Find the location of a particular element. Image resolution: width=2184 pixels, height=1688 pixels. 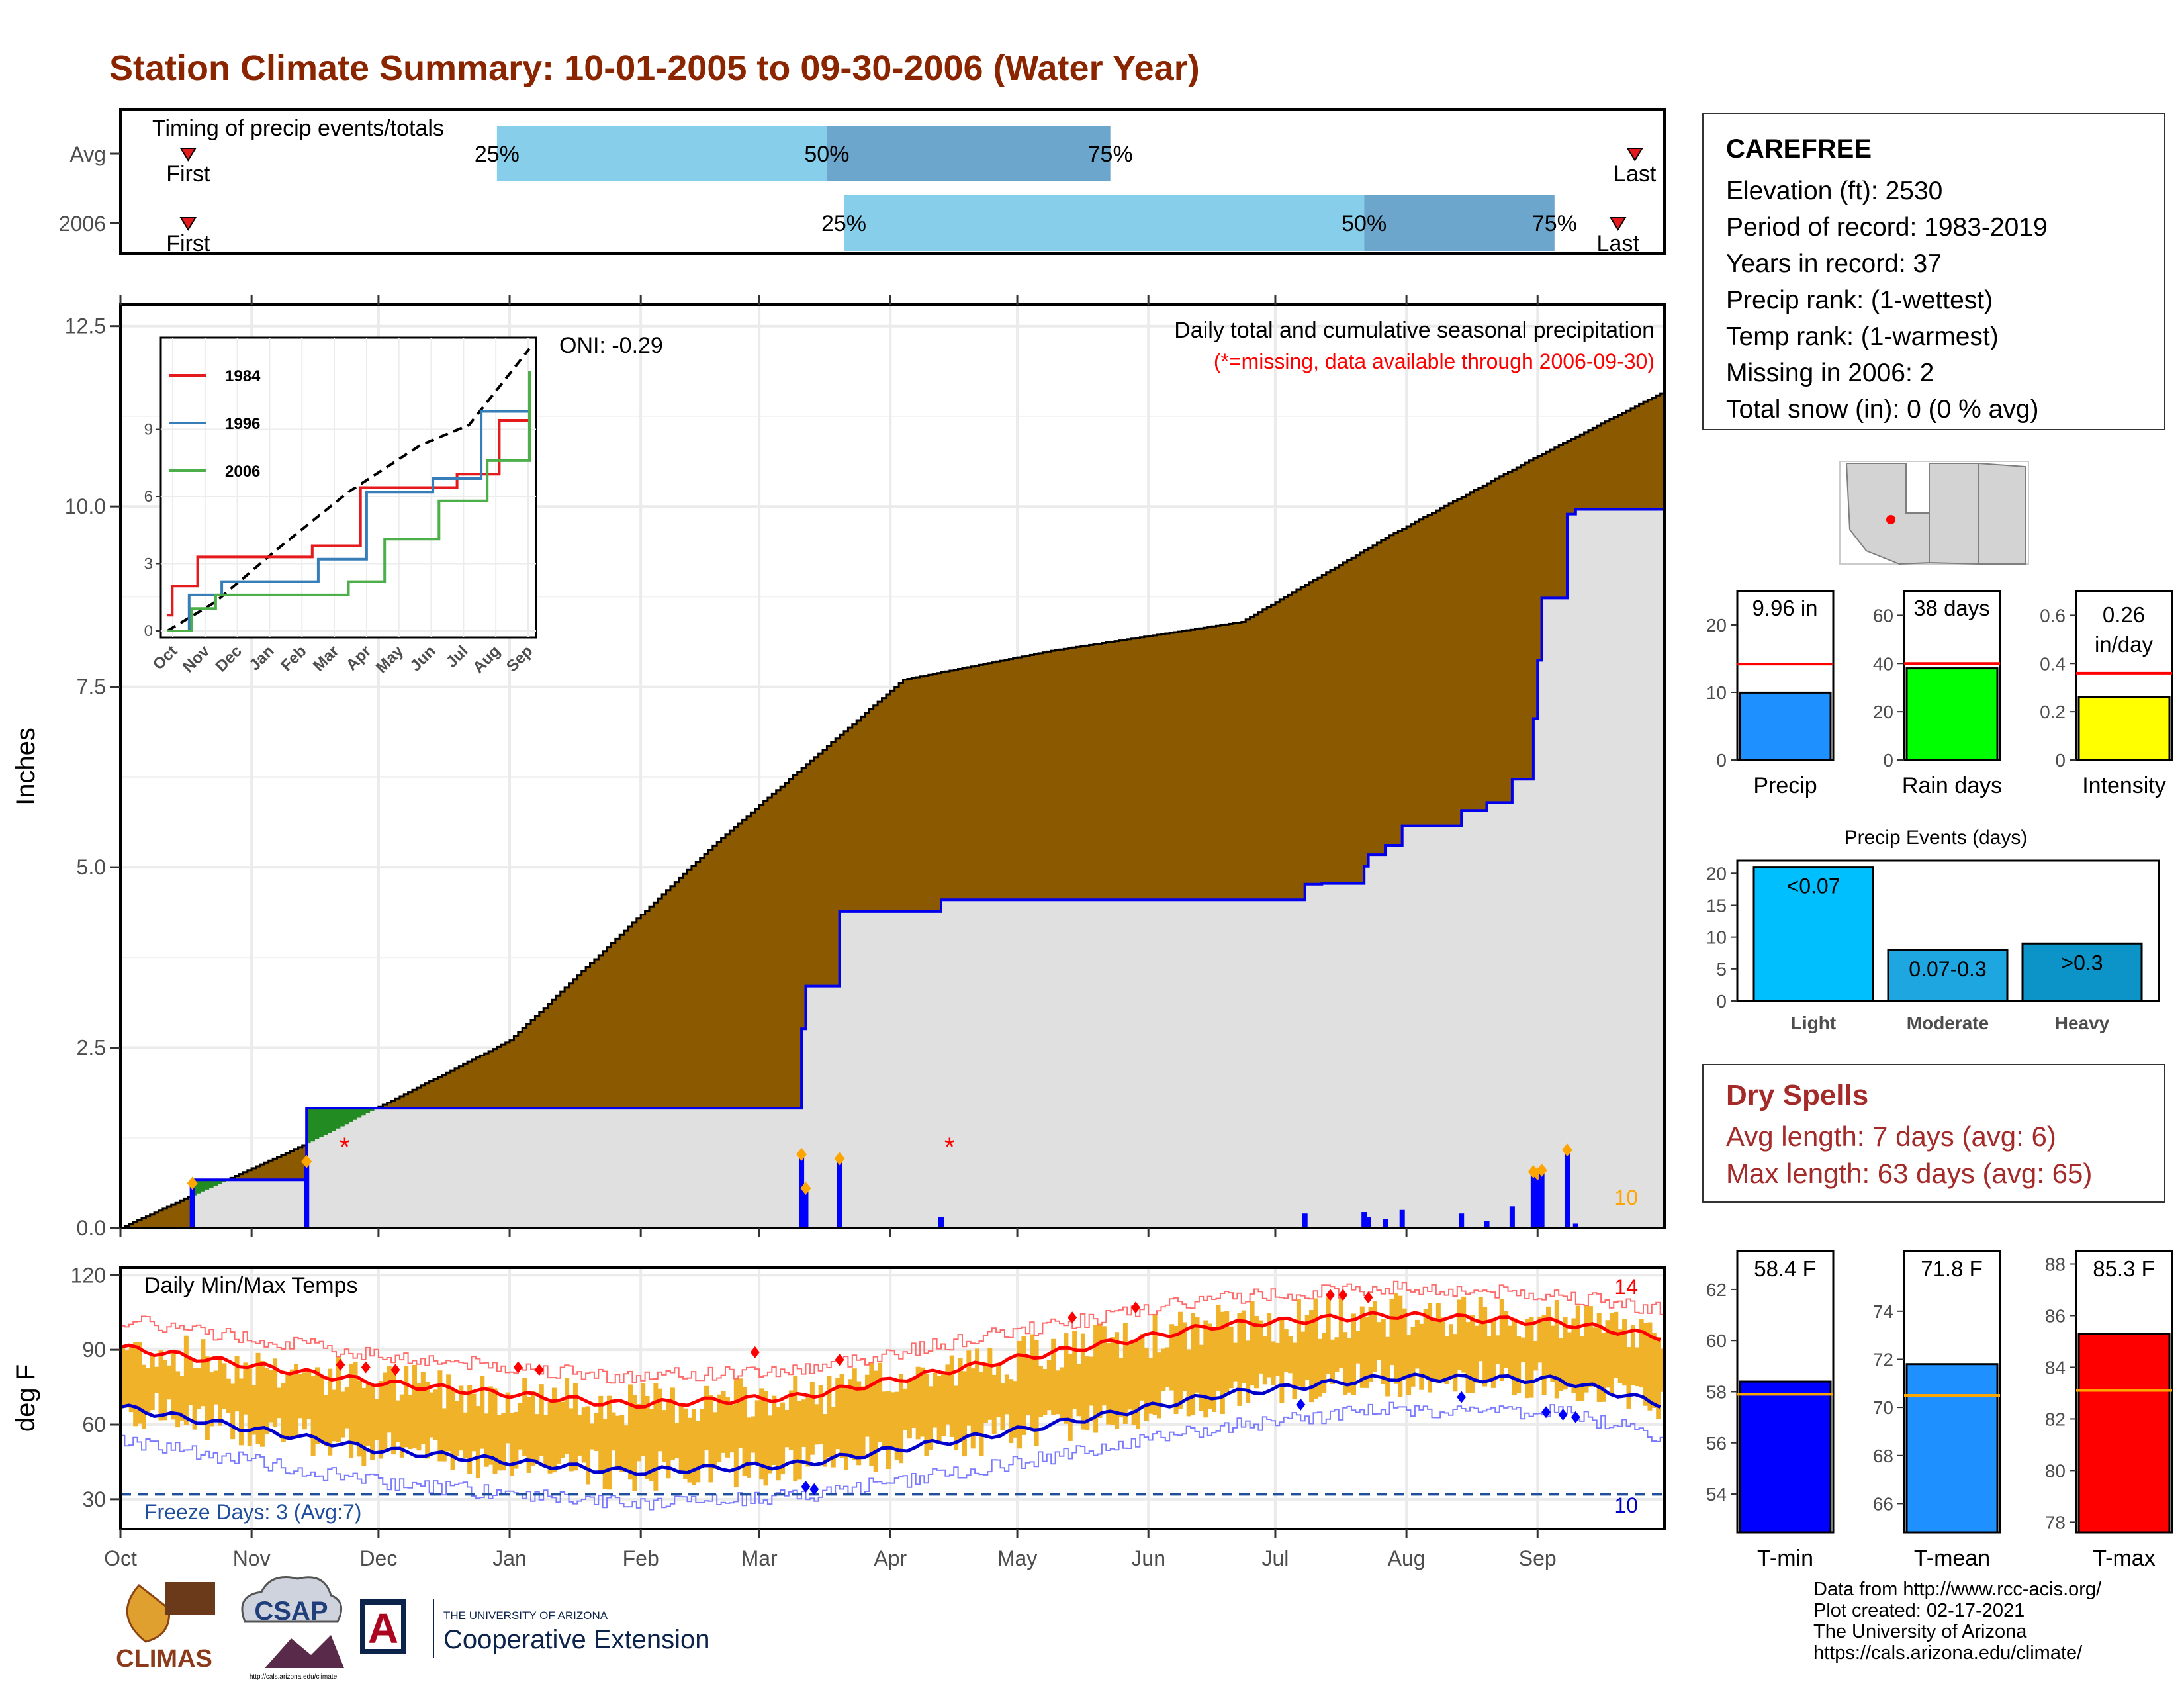

station-years: Years in record: 37 is located at coordinates (1834, 264).